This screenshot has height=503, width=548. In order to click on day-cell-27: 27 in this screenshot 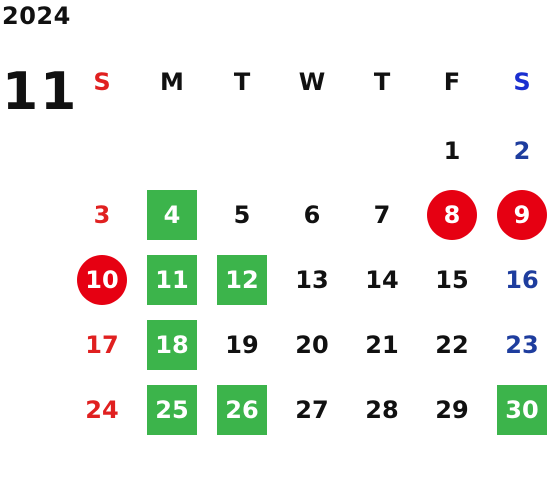, I will do `click(312, 410)`.